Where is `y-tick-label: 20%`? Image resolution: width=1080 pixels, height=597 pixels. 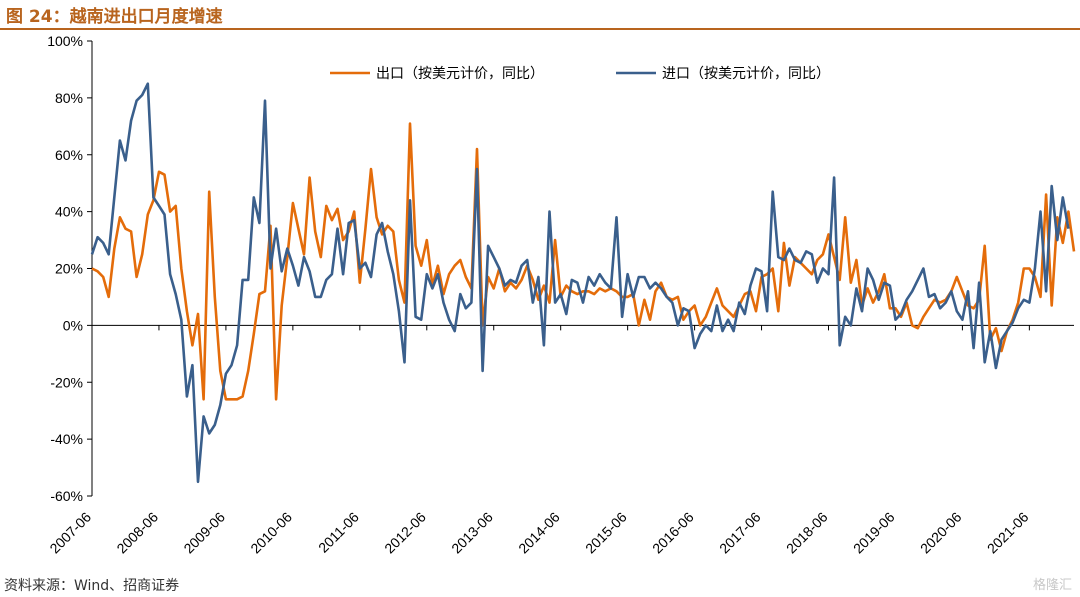 y-tick-label: 20% is located at coordinates (69, 269).